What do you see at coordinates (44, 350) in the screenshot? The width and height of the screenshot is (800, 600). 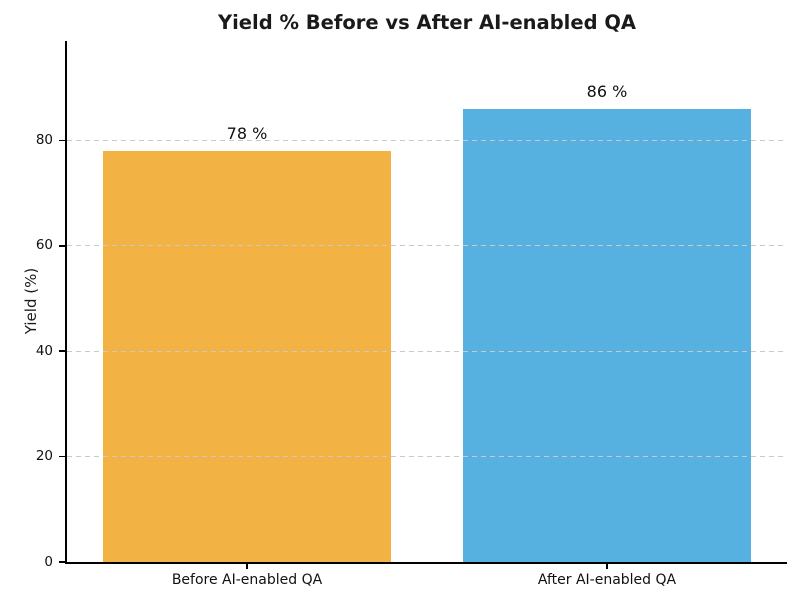 I see `y-tick-label: 40` at bounding box center [44, 350].